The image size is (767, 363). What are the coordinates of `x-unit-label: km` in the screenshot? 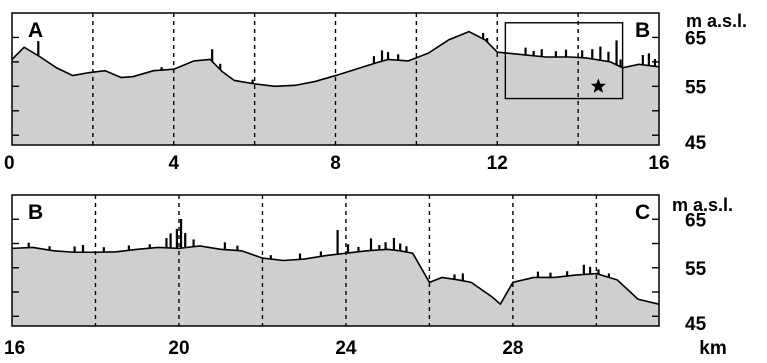 It's located at (712, 348).